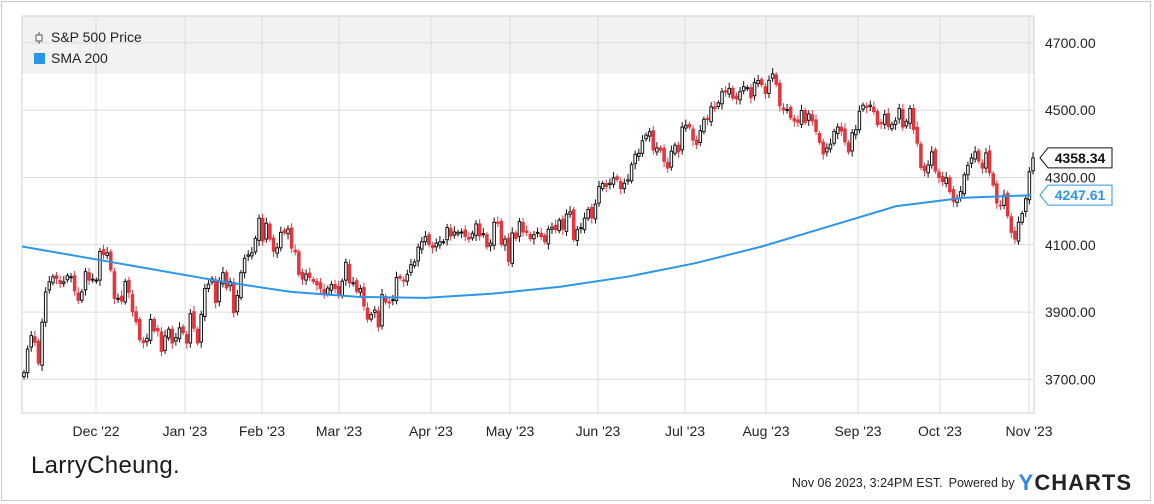  Describe the element at coordinates (79, 58) in the screenshot. I see `legend-sma-label: SMA 200` at that location.